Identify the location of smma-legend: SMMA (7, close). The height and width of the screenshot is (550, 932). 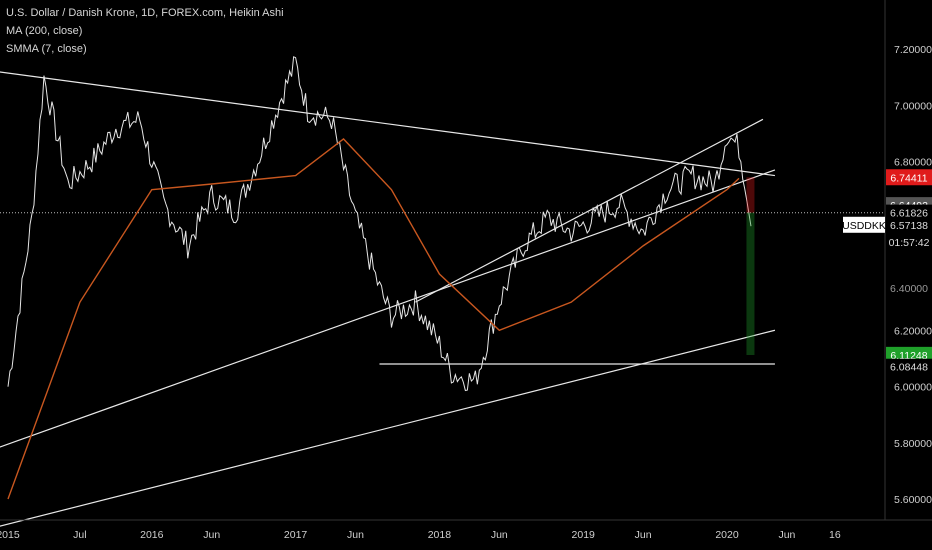
(46, 49).